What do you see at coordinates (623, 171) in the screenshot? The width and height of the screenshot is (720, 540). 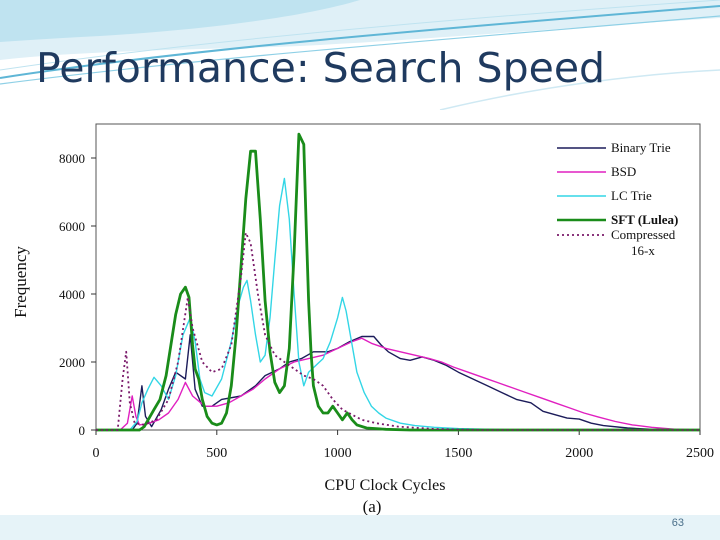 I see `legend-label-1: BSD` at bounding box center [623, 171].